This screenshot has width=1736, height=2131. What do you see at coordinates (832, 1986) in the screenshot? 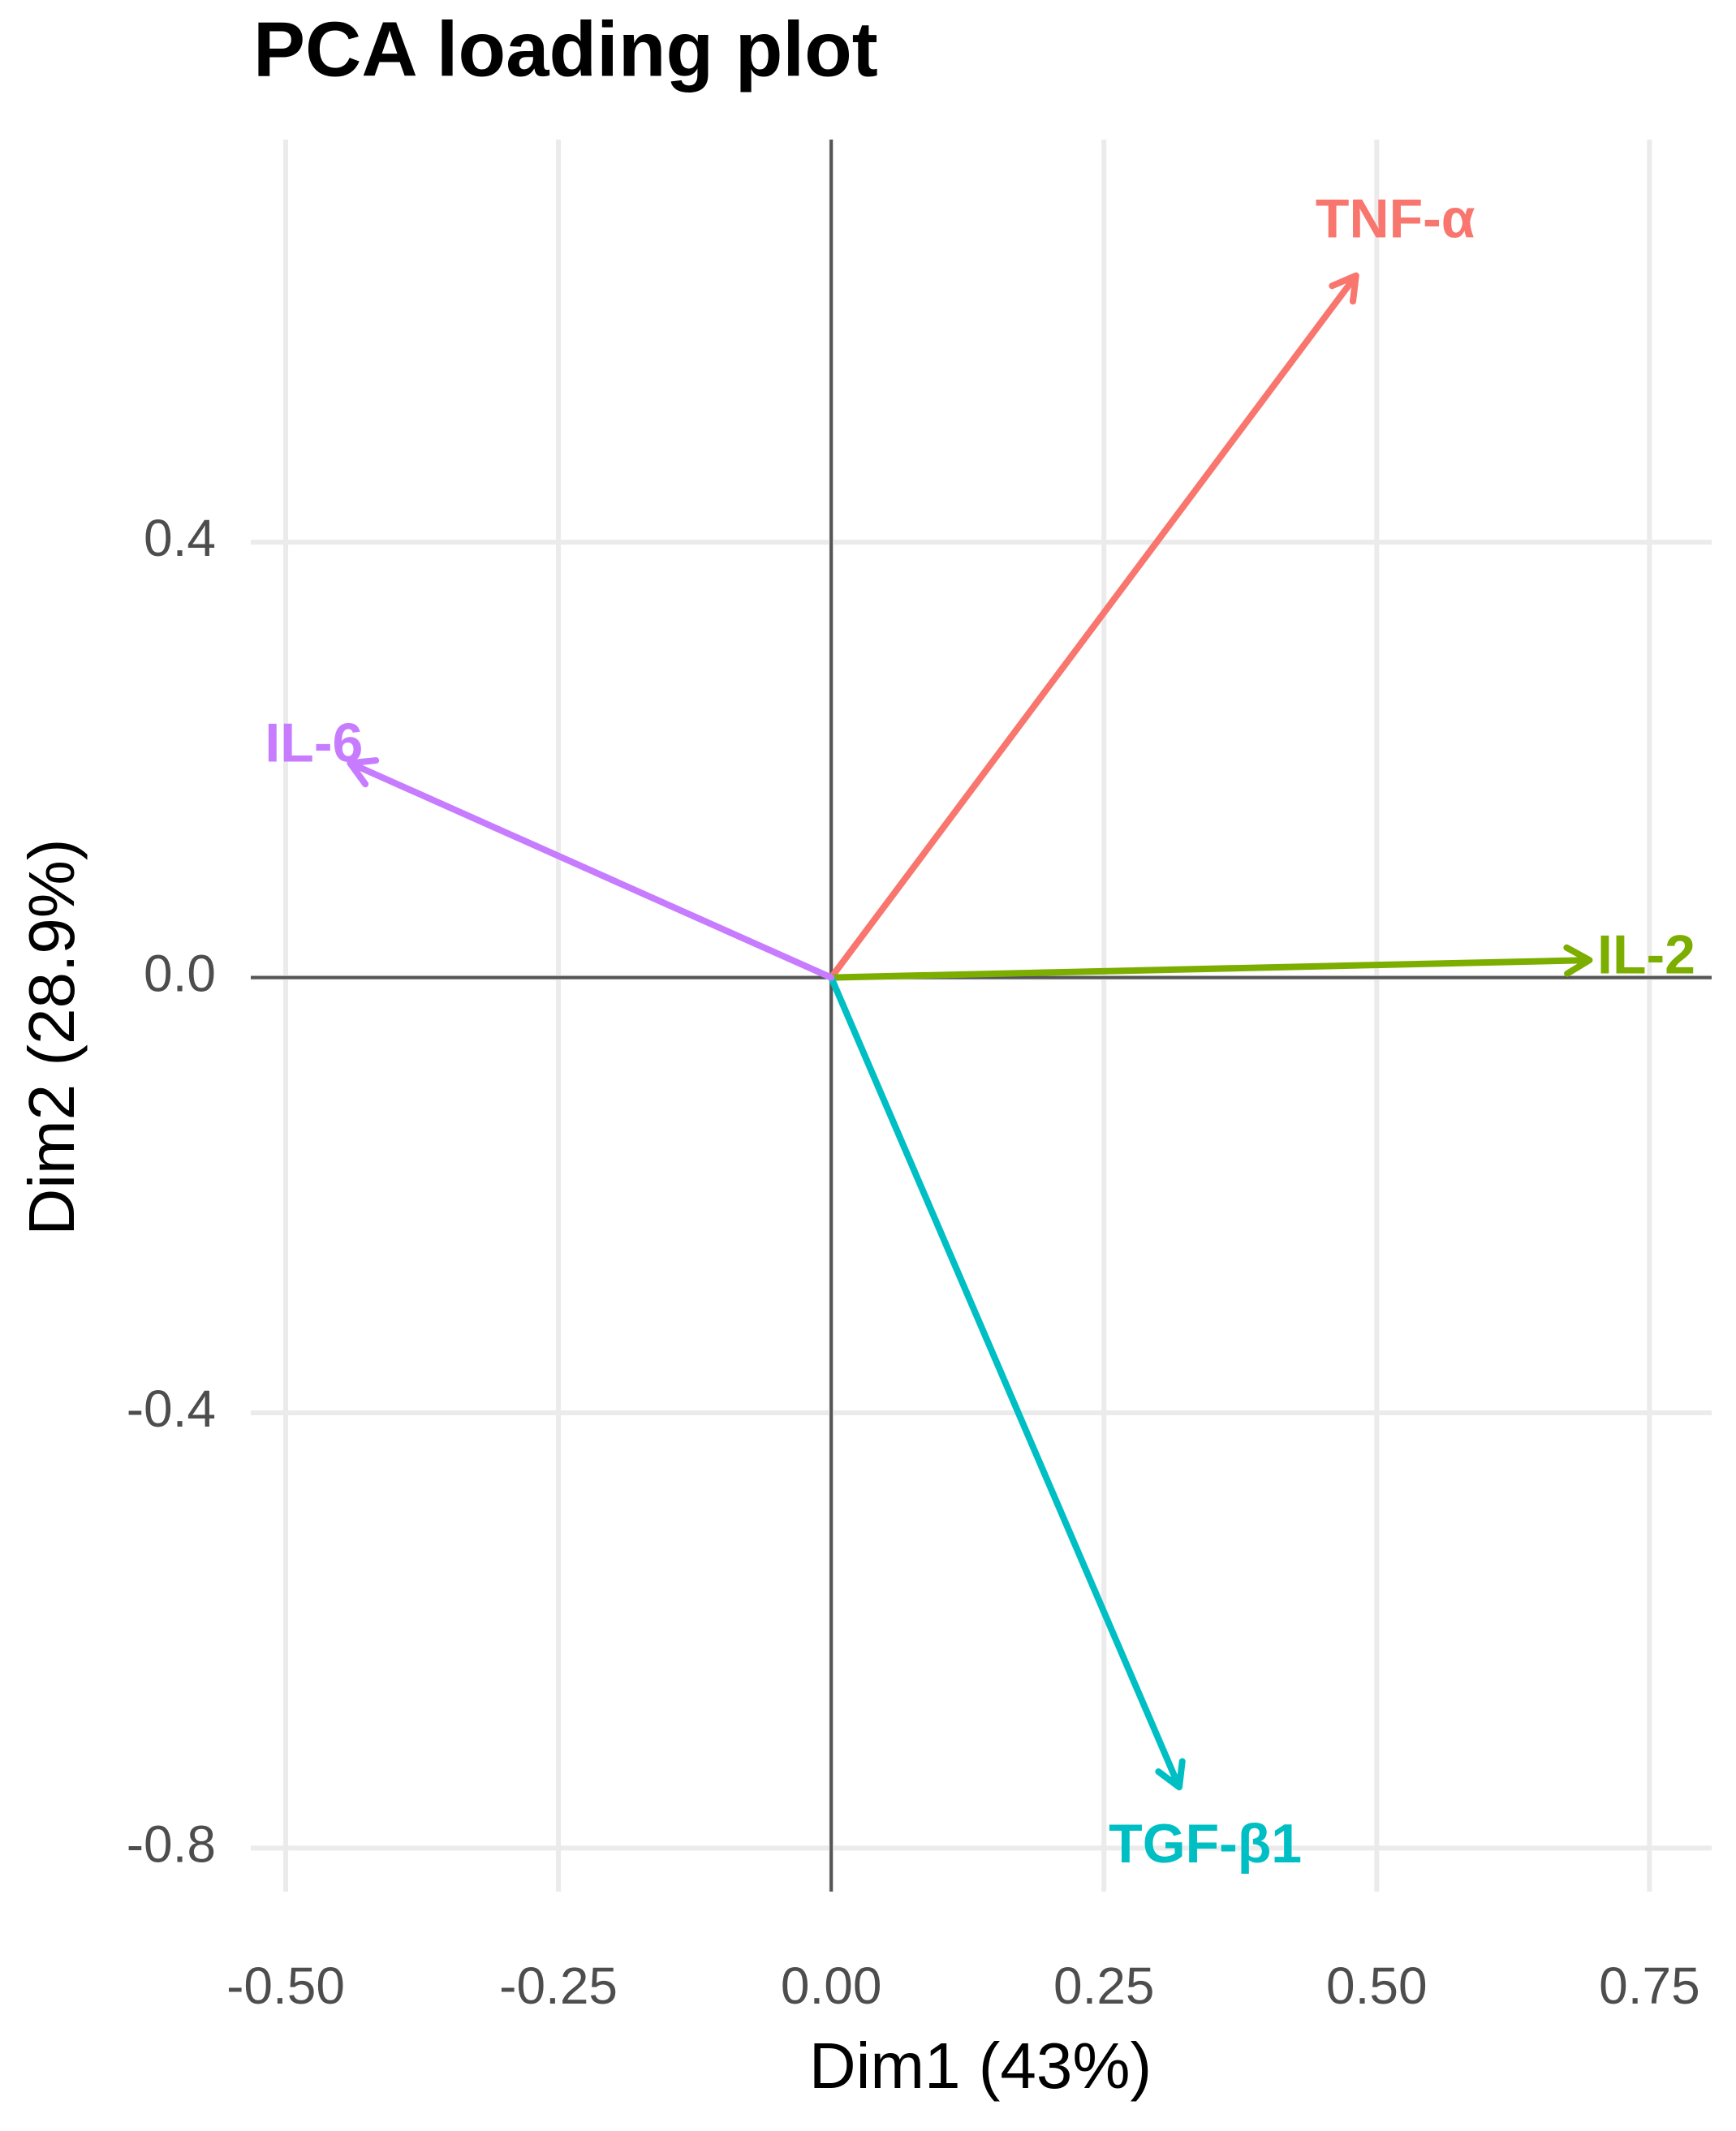
I see `x-tick-label: 0.00` at bounding box center [832, 1986].